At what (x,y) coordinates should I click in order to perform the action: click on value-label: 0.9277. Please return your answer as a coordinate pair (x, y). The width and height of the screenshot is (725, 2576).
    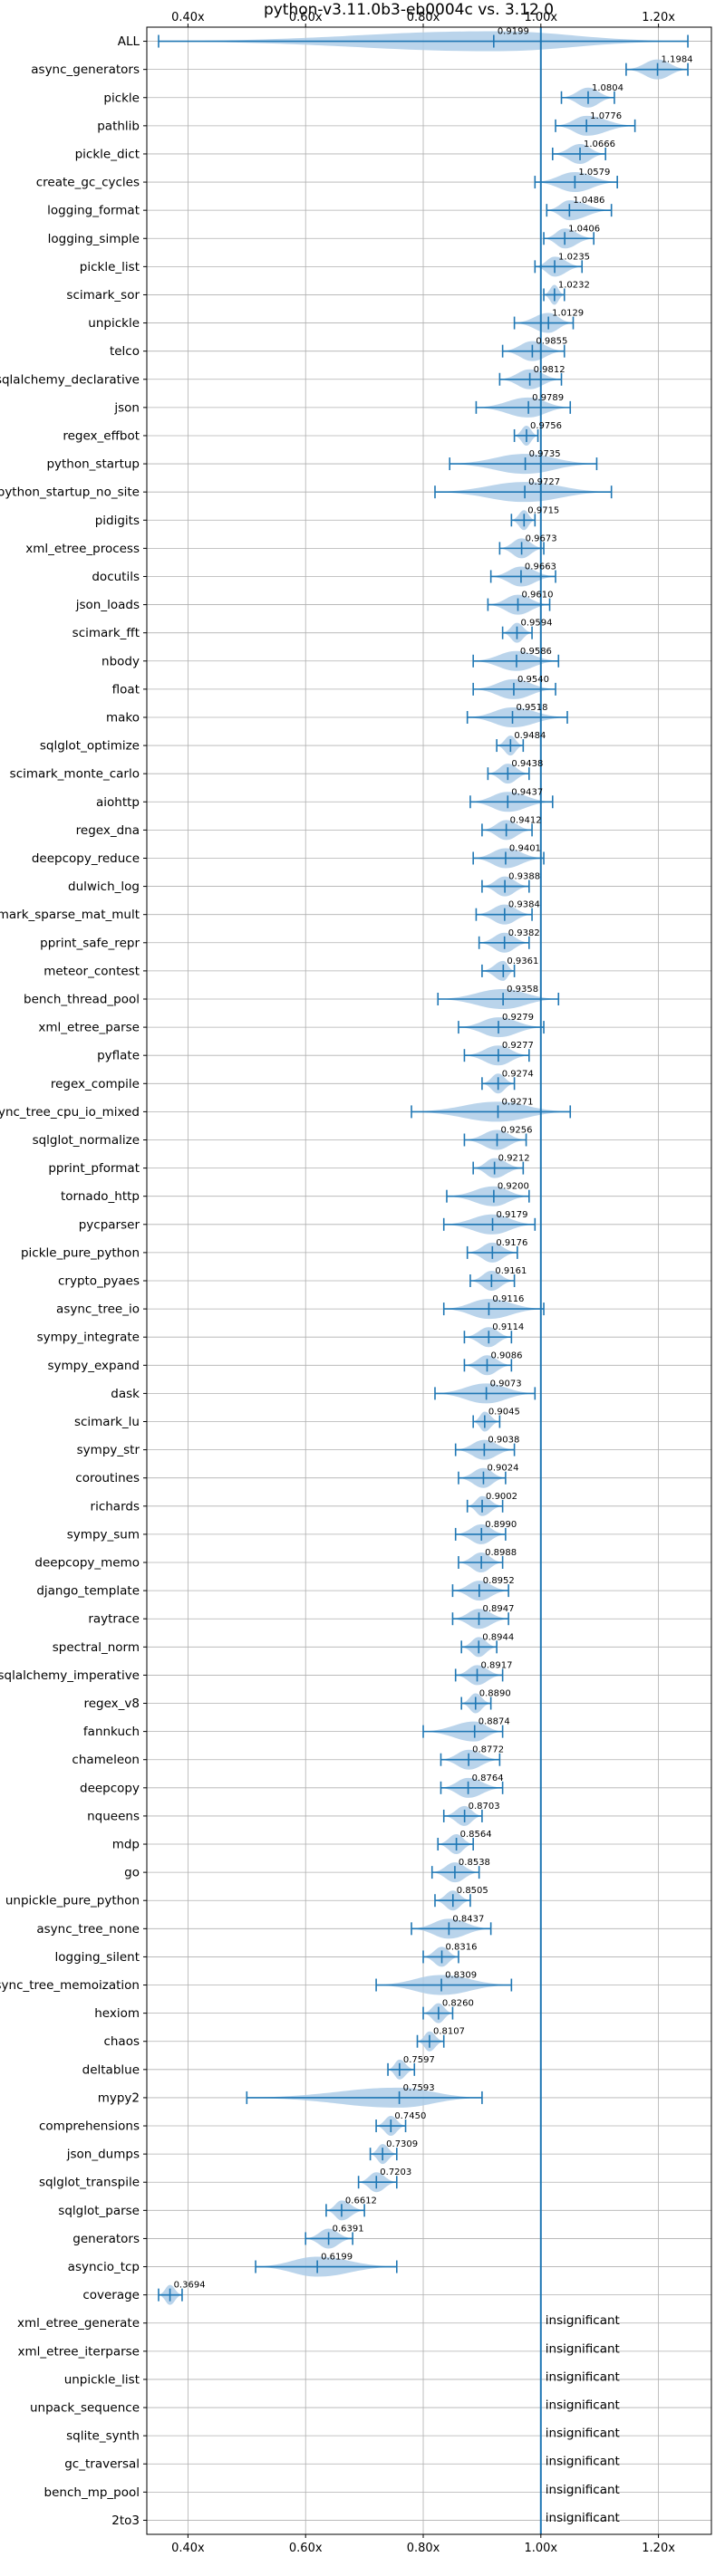
    Looking at the image, I should click on (518, 1046).